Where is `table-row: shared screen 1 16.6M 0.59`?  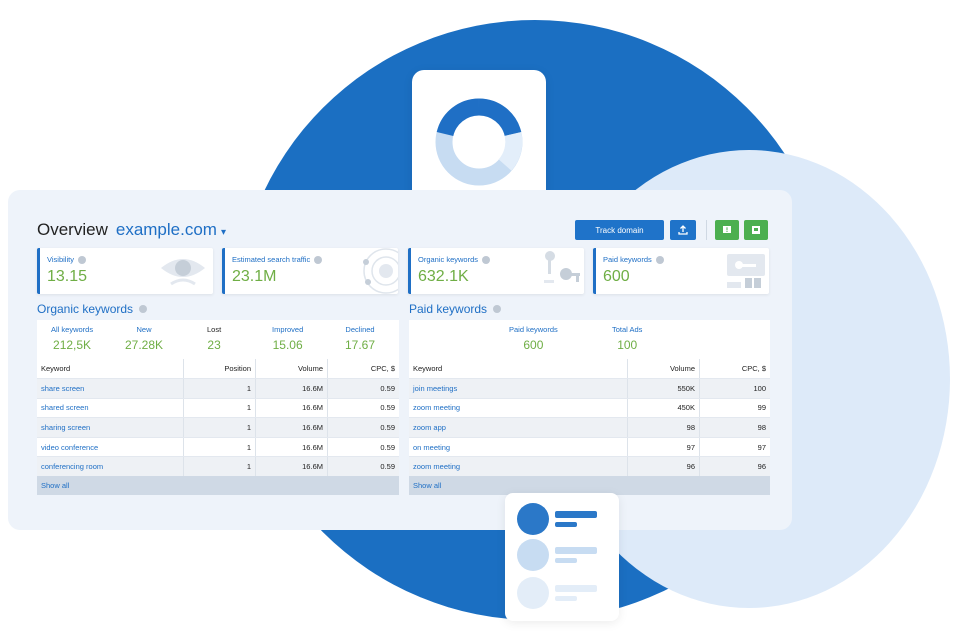 table-row: shared screen 1 16.6M 0.59 is located at coordinates (218, 407).